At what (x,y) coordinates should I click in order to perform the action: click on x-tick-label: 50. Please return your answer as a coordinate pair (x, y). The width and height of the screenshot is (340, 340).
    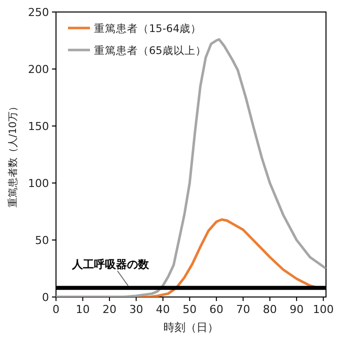
    Looking at the image, I should click on (189, 309).